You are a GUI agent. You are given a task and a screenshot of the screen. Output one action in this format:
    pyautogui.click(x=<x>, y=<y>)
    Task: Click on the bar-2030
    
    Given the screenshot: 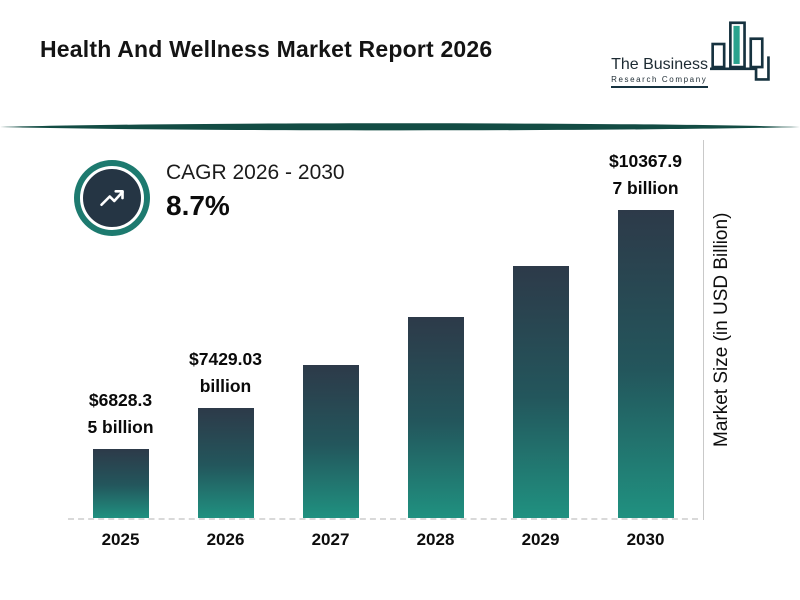 What is the action you would take?
    pyautogui.click(x=645, y=364)
    